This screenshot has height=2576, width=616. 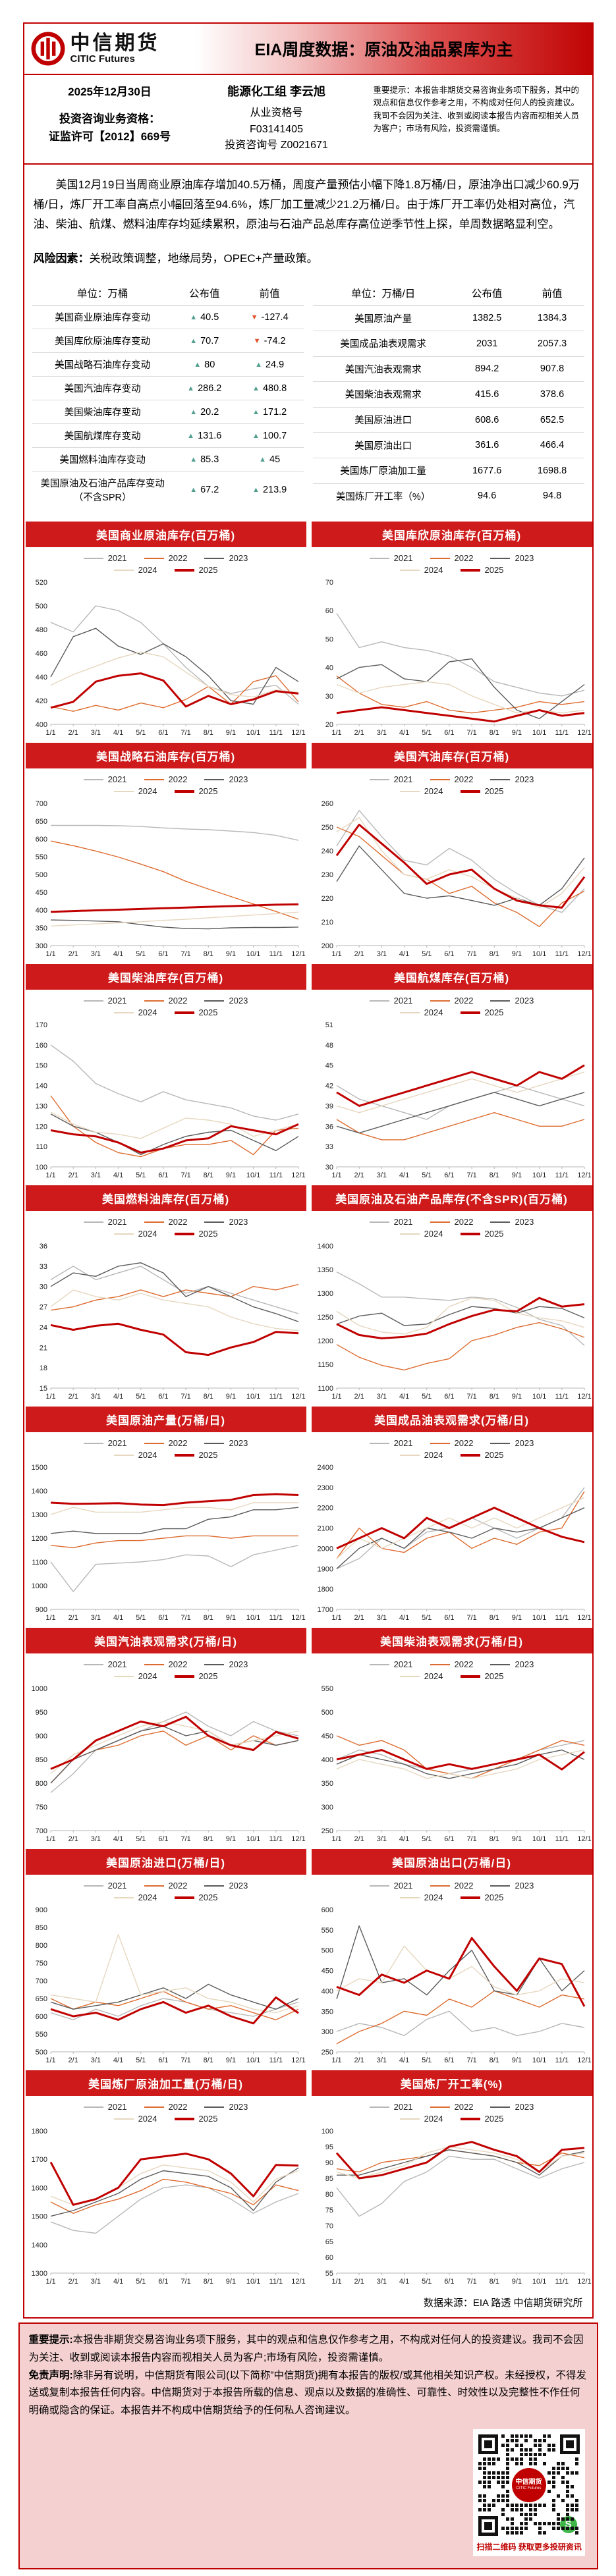 What do you see at coordinates (552, 293) in the screenshot?
I see `column-header: 前值` at bounding box center [552, 293].